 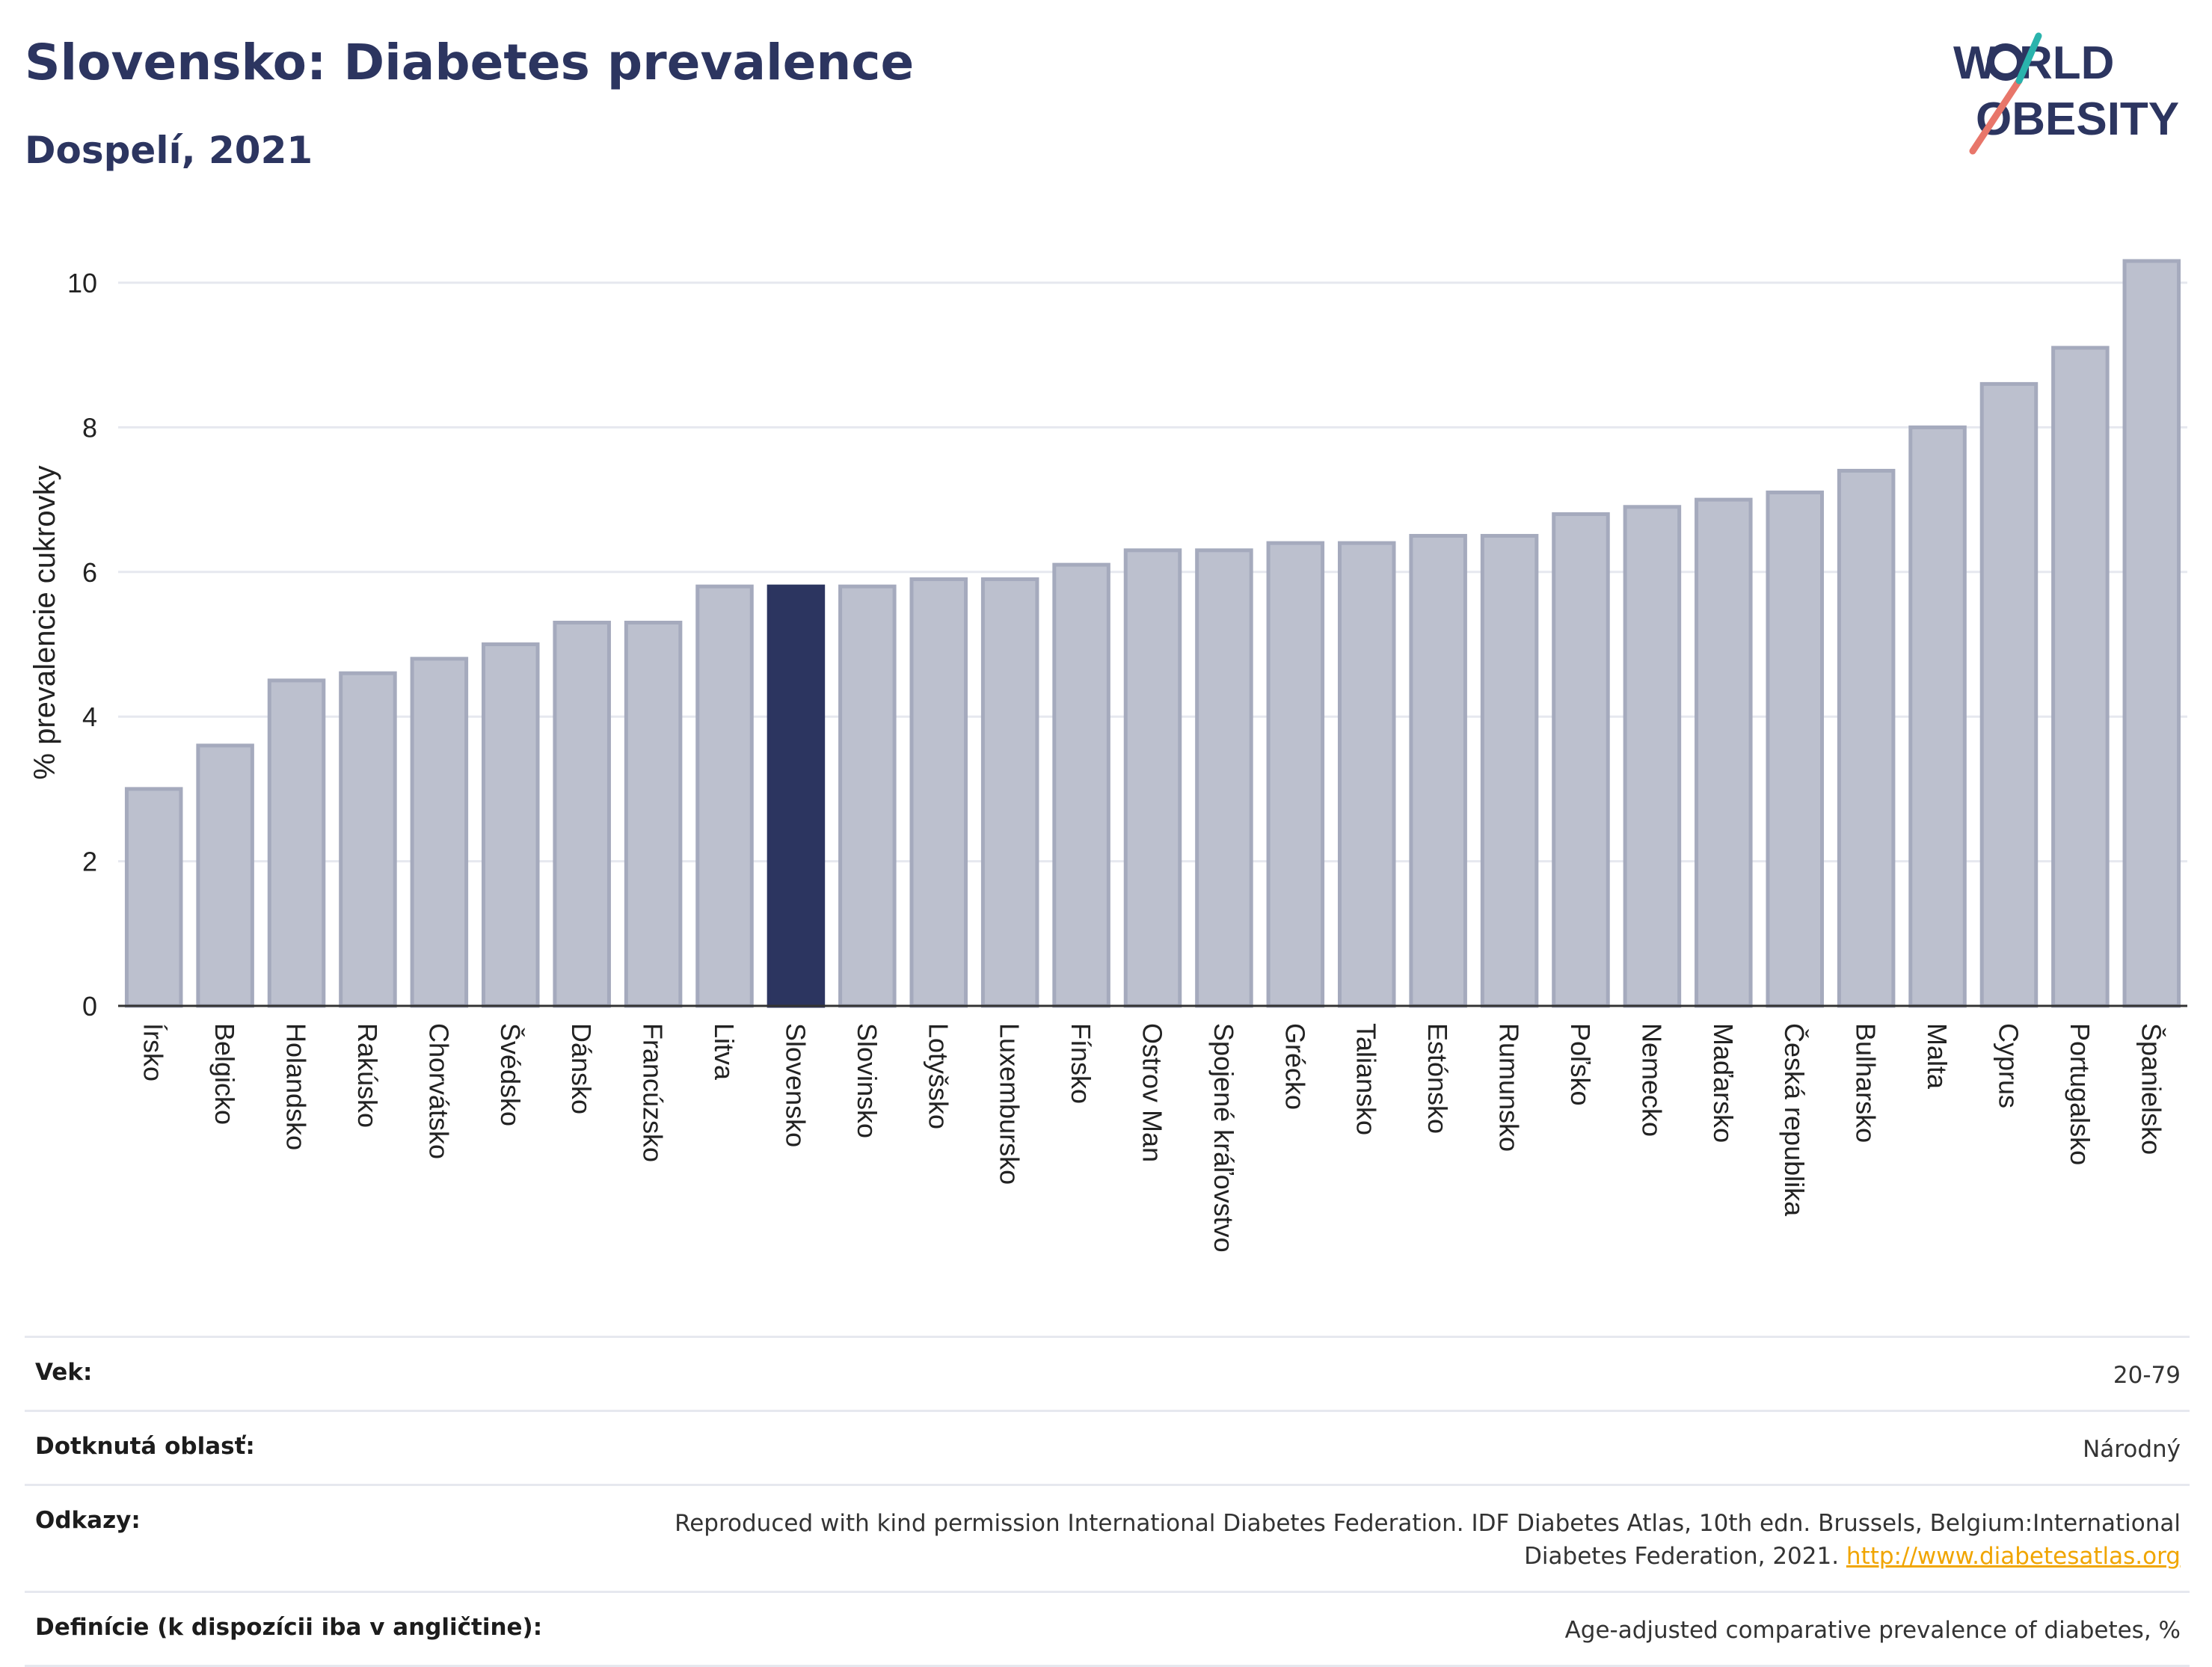 I want to click on x-tick-label: Grécko, so click(x=1294, y=1066).